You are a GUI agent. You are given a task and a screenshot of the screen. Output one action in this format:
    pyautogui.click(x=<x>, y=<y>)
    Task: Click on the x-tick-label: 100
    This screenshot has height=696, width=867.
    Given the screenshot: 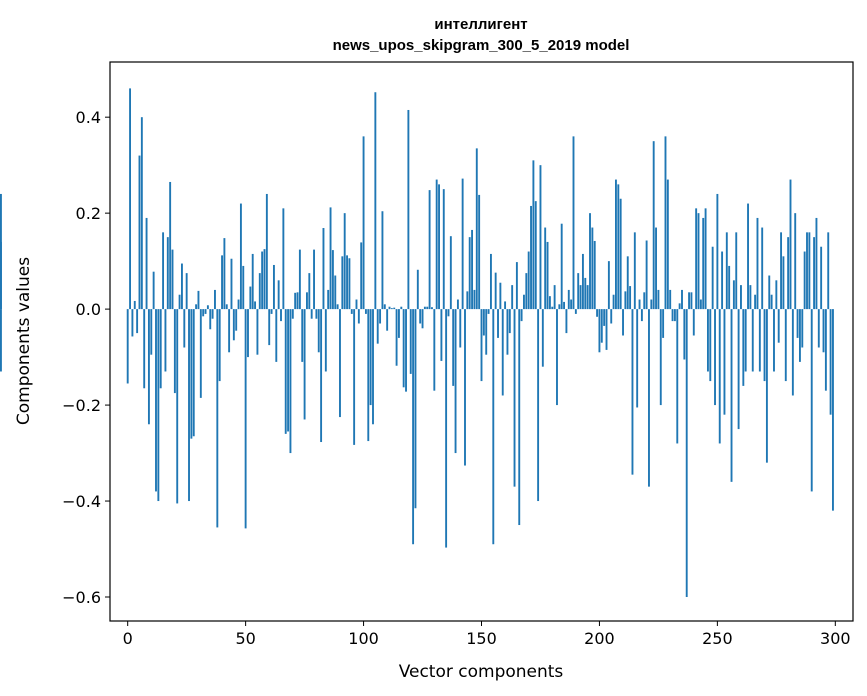 What is the action you would take?
    pyautogui.click(x=363, y=638)
    